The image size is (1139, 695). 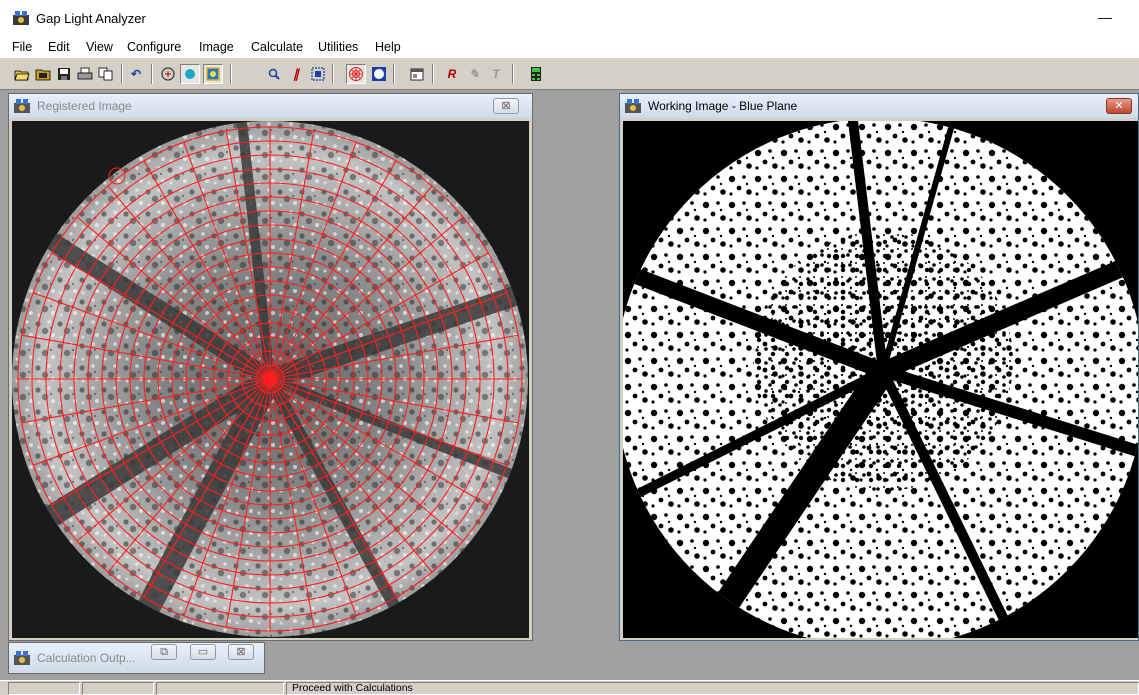 I want to click on threshold-icon: ∥, so click(x=296, y=74).